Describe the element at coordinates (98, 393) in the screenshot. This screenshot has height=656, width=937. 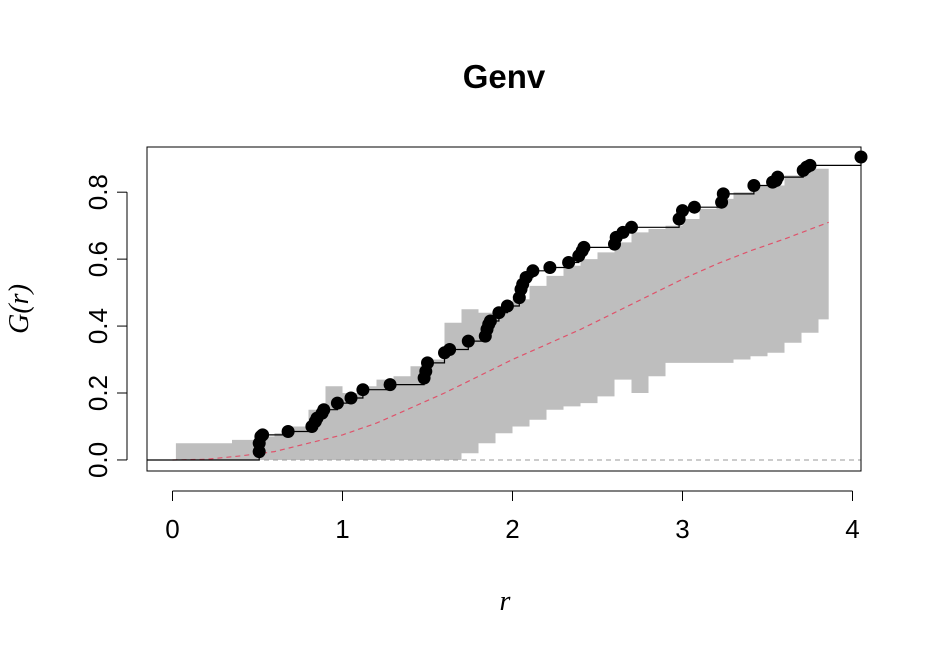
I see `y-tick-label: 0.2` at that location.